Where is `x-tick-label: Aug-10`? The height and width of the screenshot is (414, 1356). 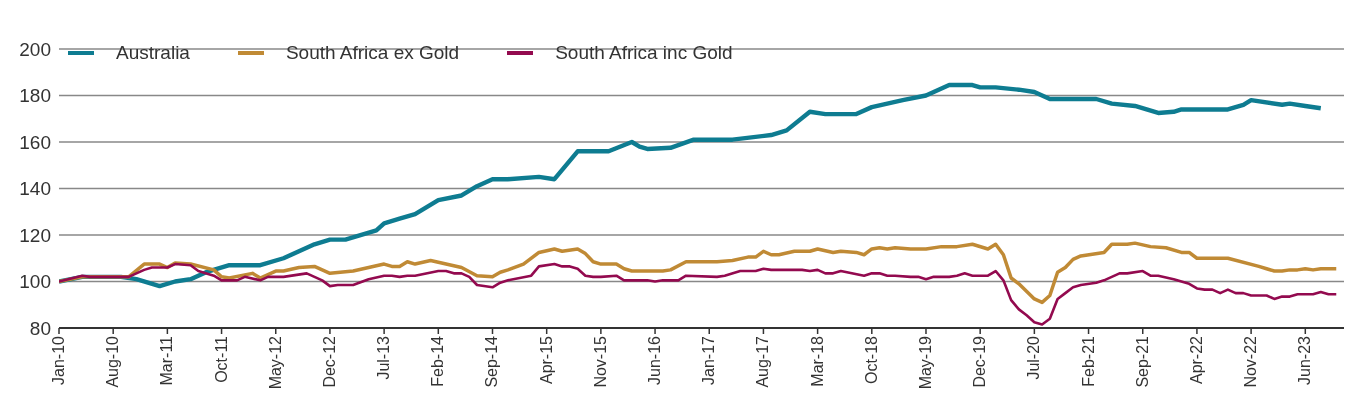
x-tick-label: Aug-10 is located at coordinates (113, 361).